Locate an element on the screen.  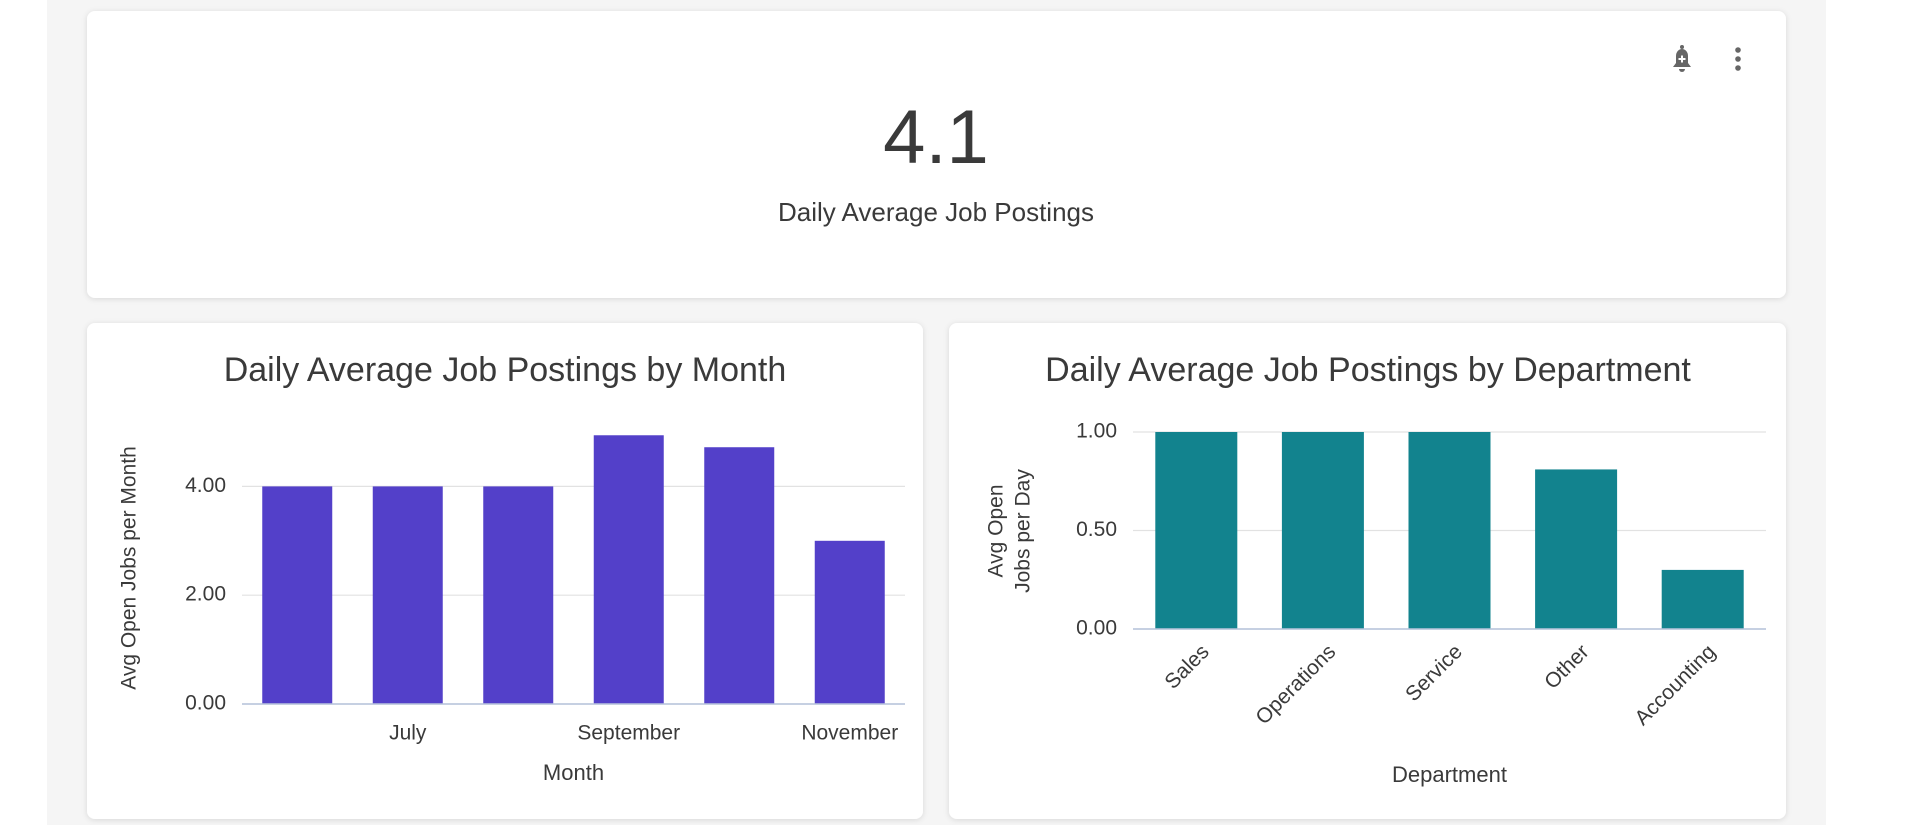
x-tick-label: July is located at coordinates (408, 733).